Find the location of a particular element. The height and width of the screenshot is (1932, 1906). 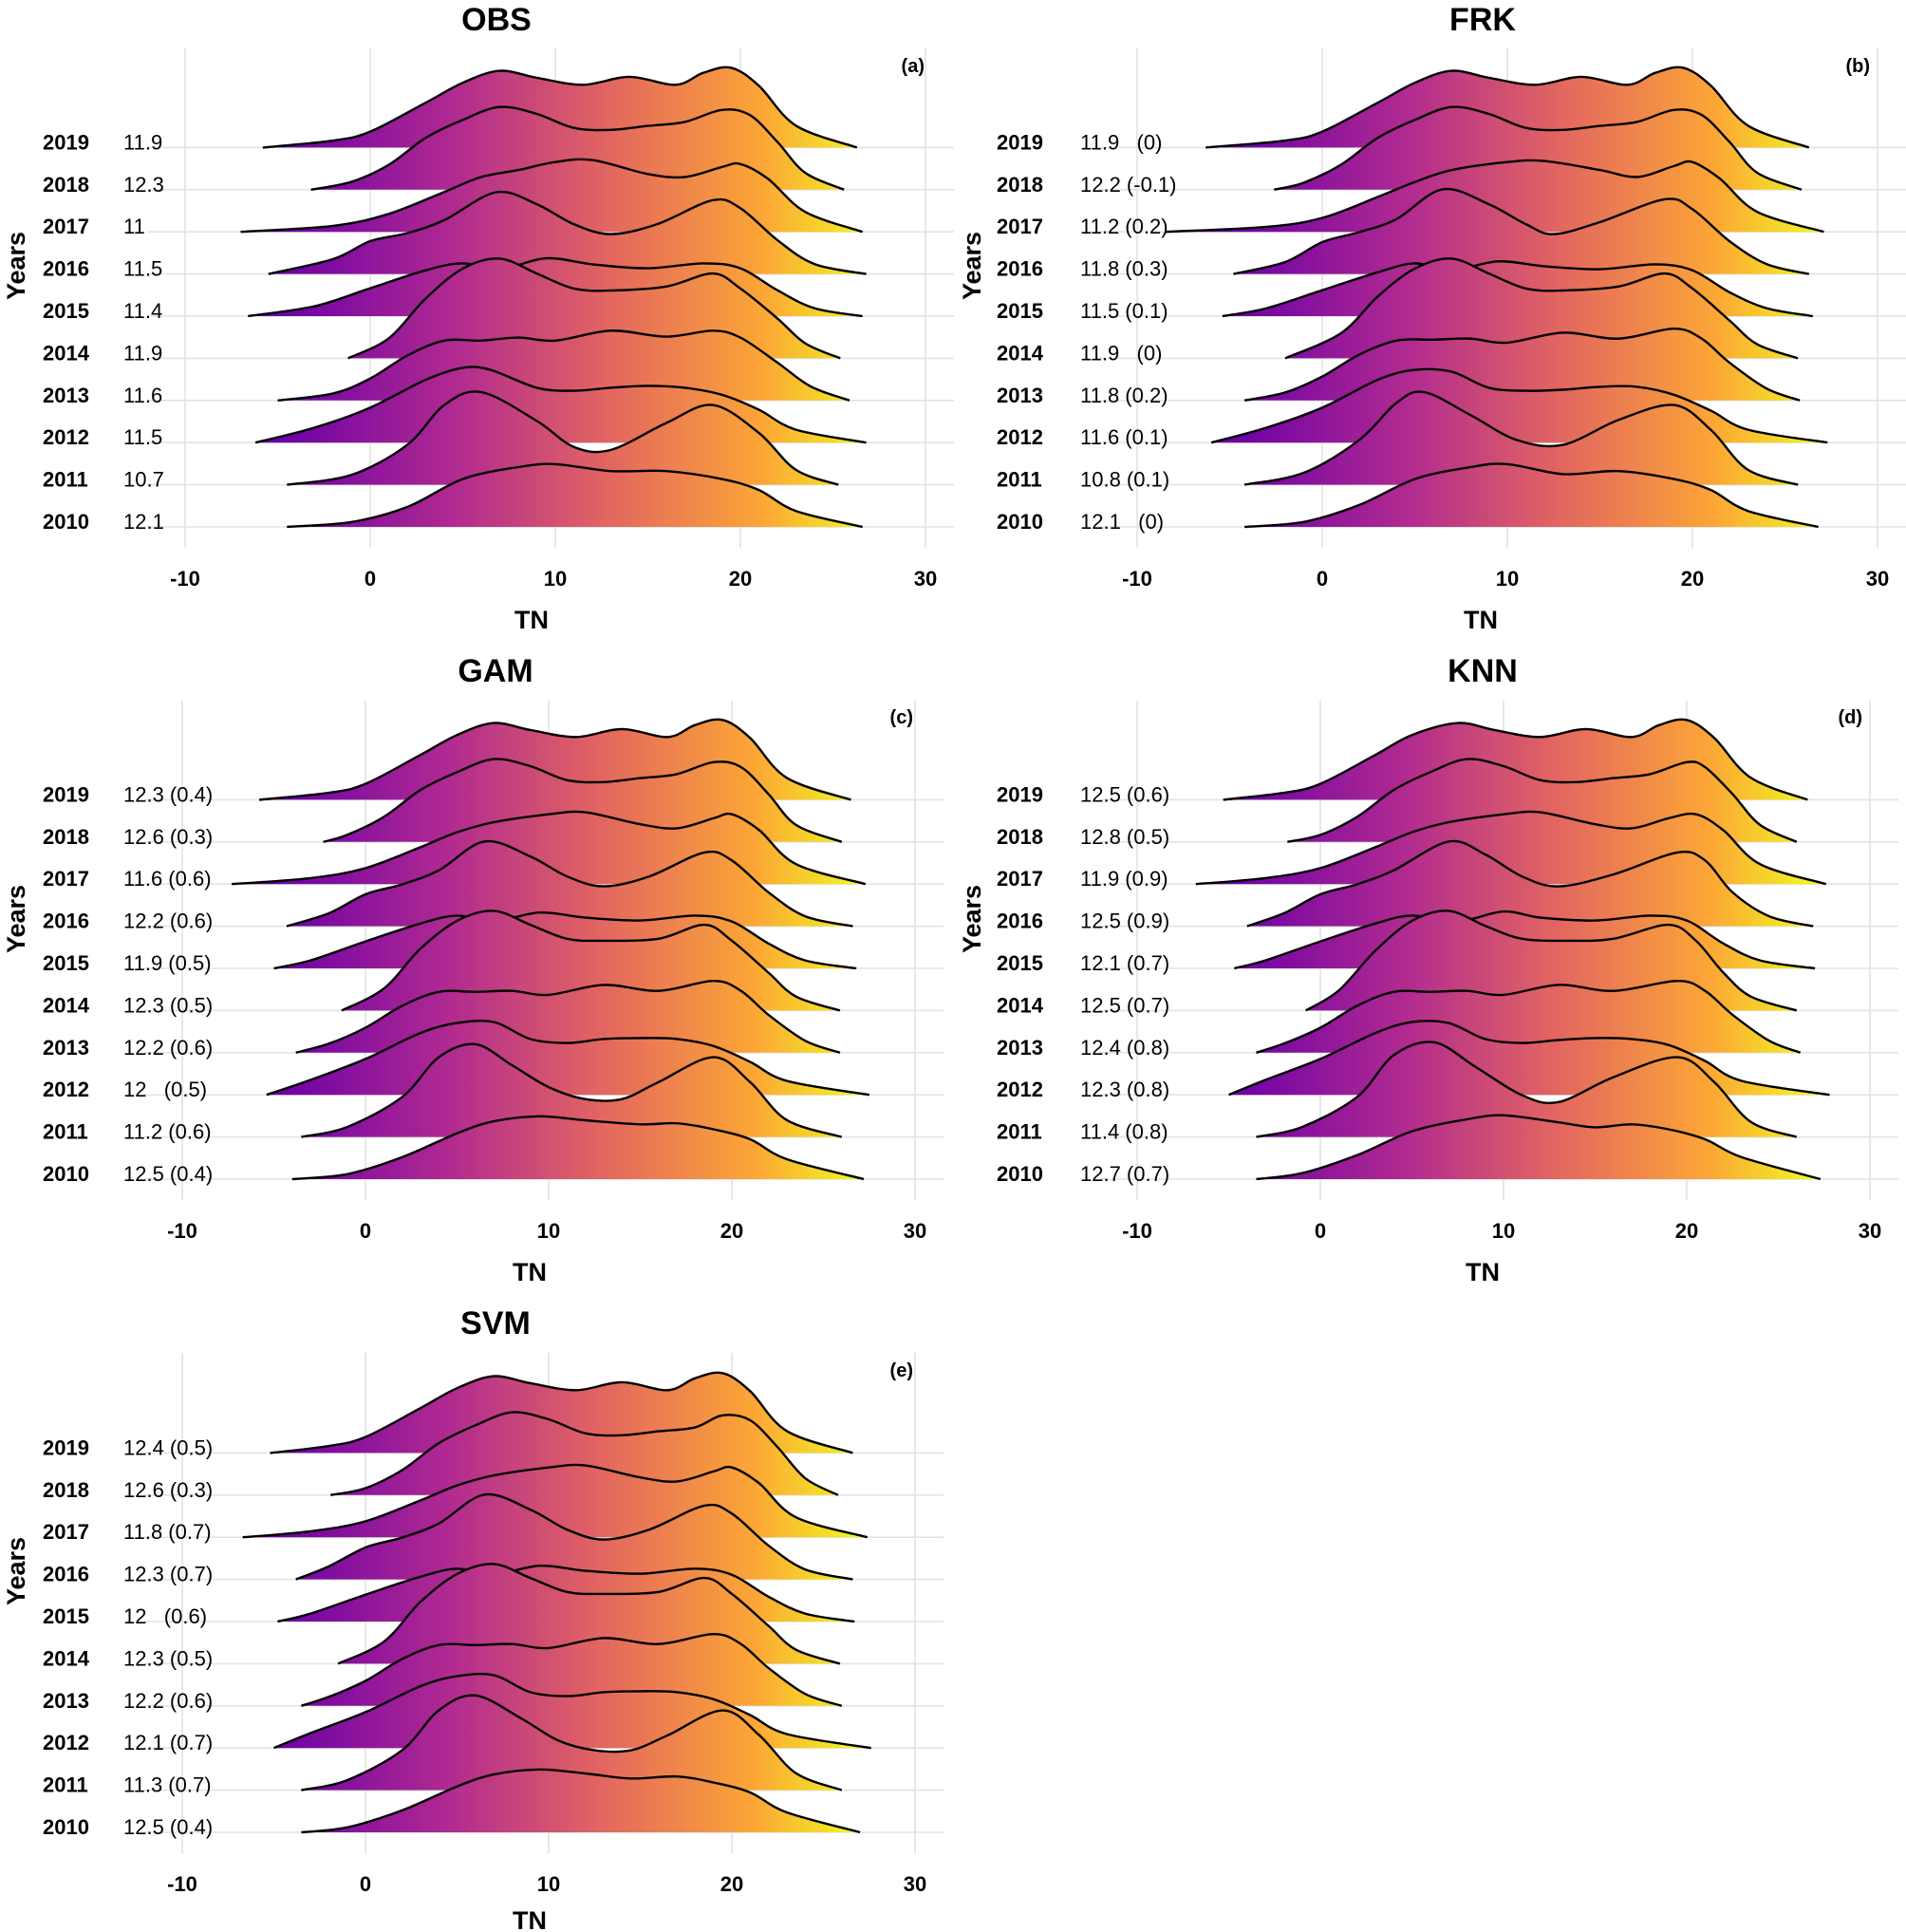

mean-bias-label: 10.8 (0.1) is located at coordinates (1124, 480).